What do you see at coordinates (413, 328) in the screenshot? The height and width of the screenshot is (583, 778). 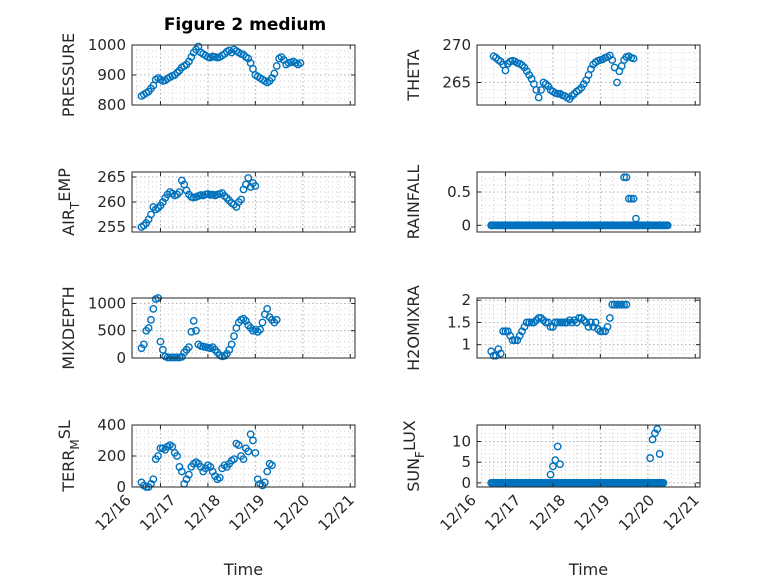 I see `y-axis-label: H2OMIXRA` at bounding box center [413, 328].